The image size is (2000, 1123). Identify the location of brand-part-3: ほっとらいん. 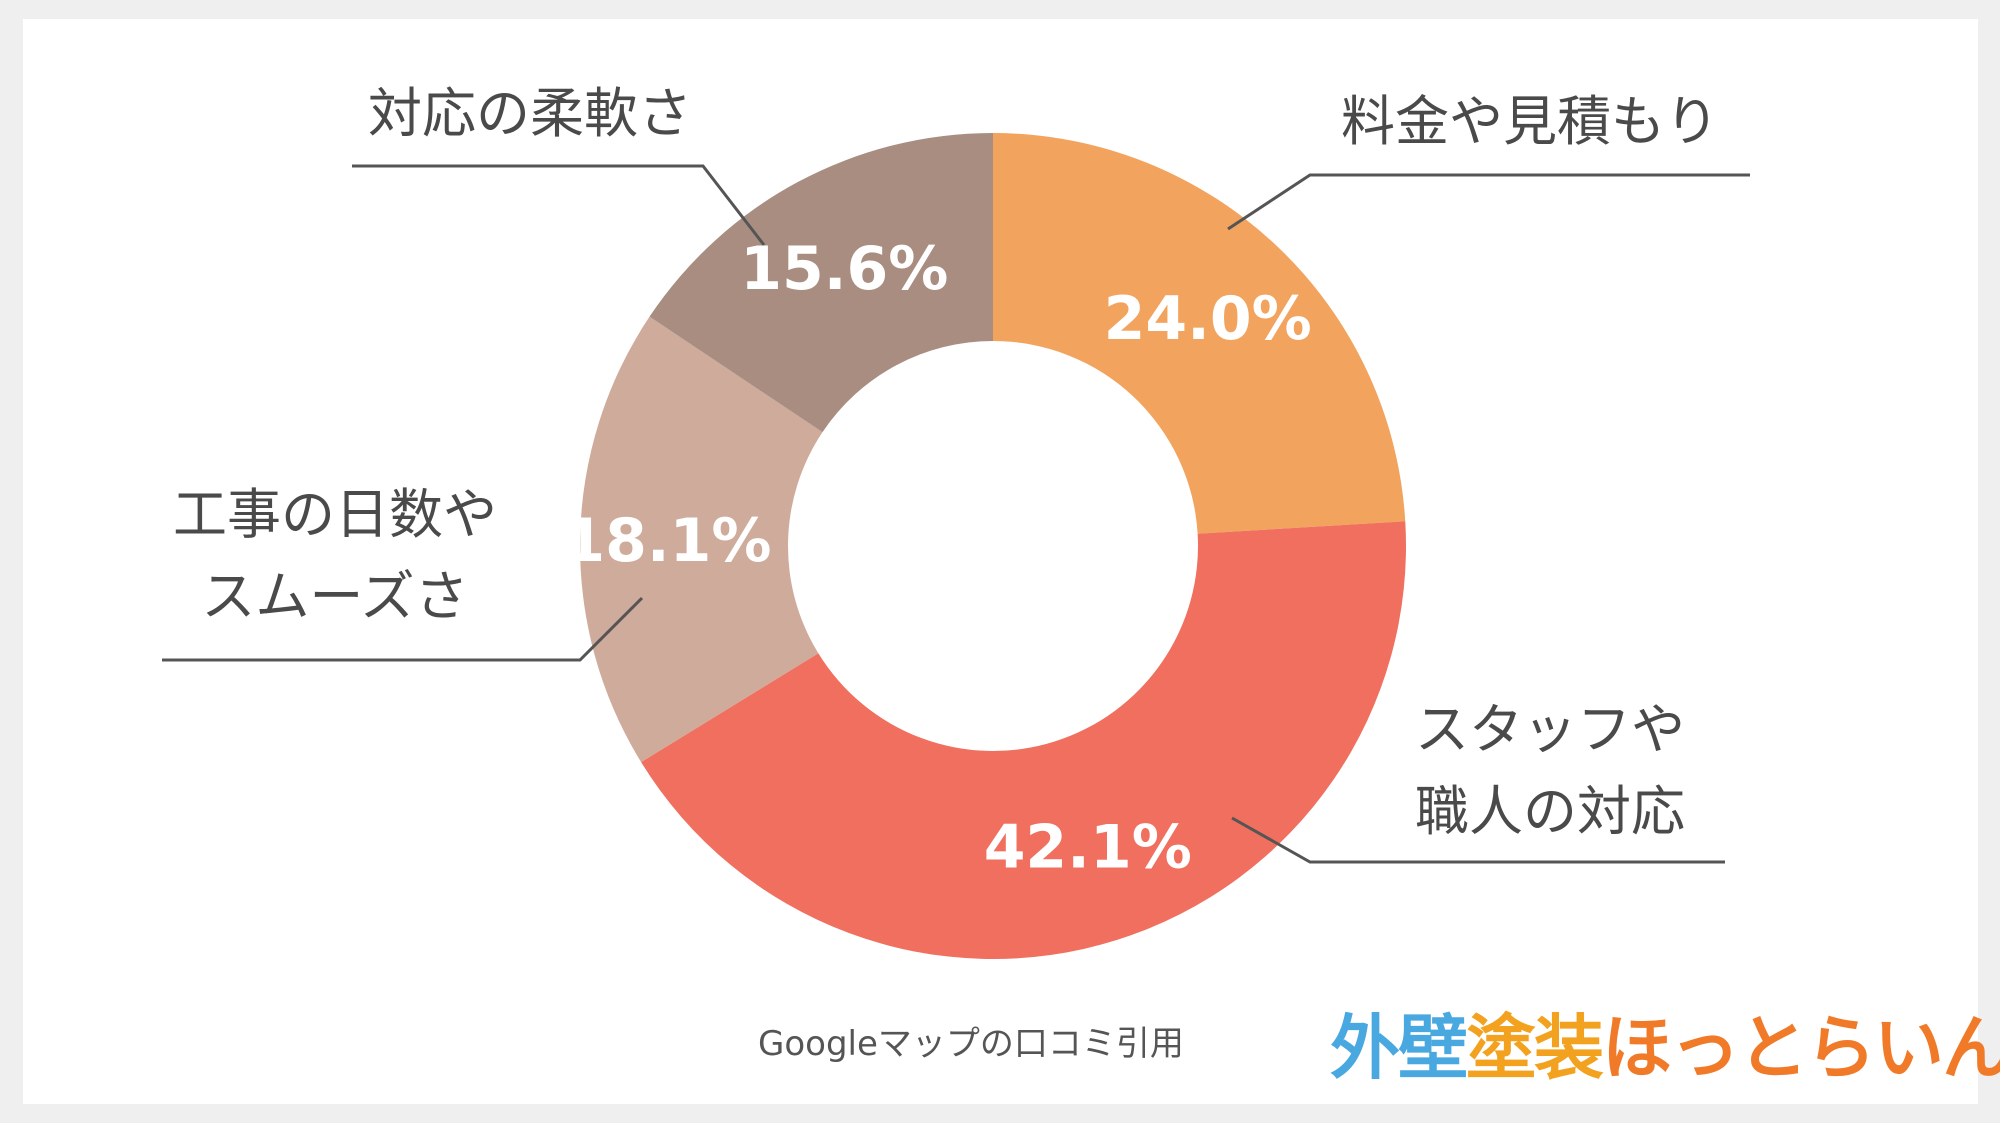
(1801, 1048).